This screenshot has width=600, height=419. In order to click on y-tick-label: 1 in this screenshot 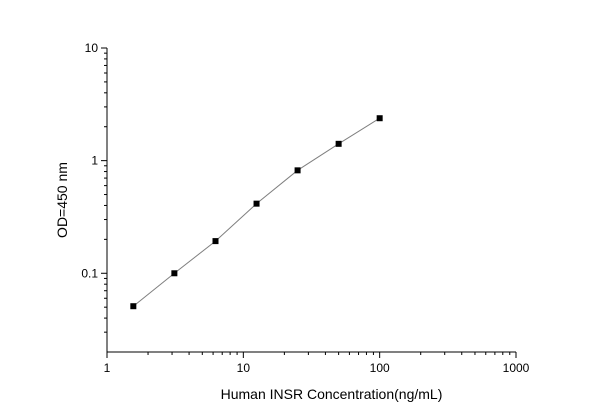, I will do `click(94, 161)`.